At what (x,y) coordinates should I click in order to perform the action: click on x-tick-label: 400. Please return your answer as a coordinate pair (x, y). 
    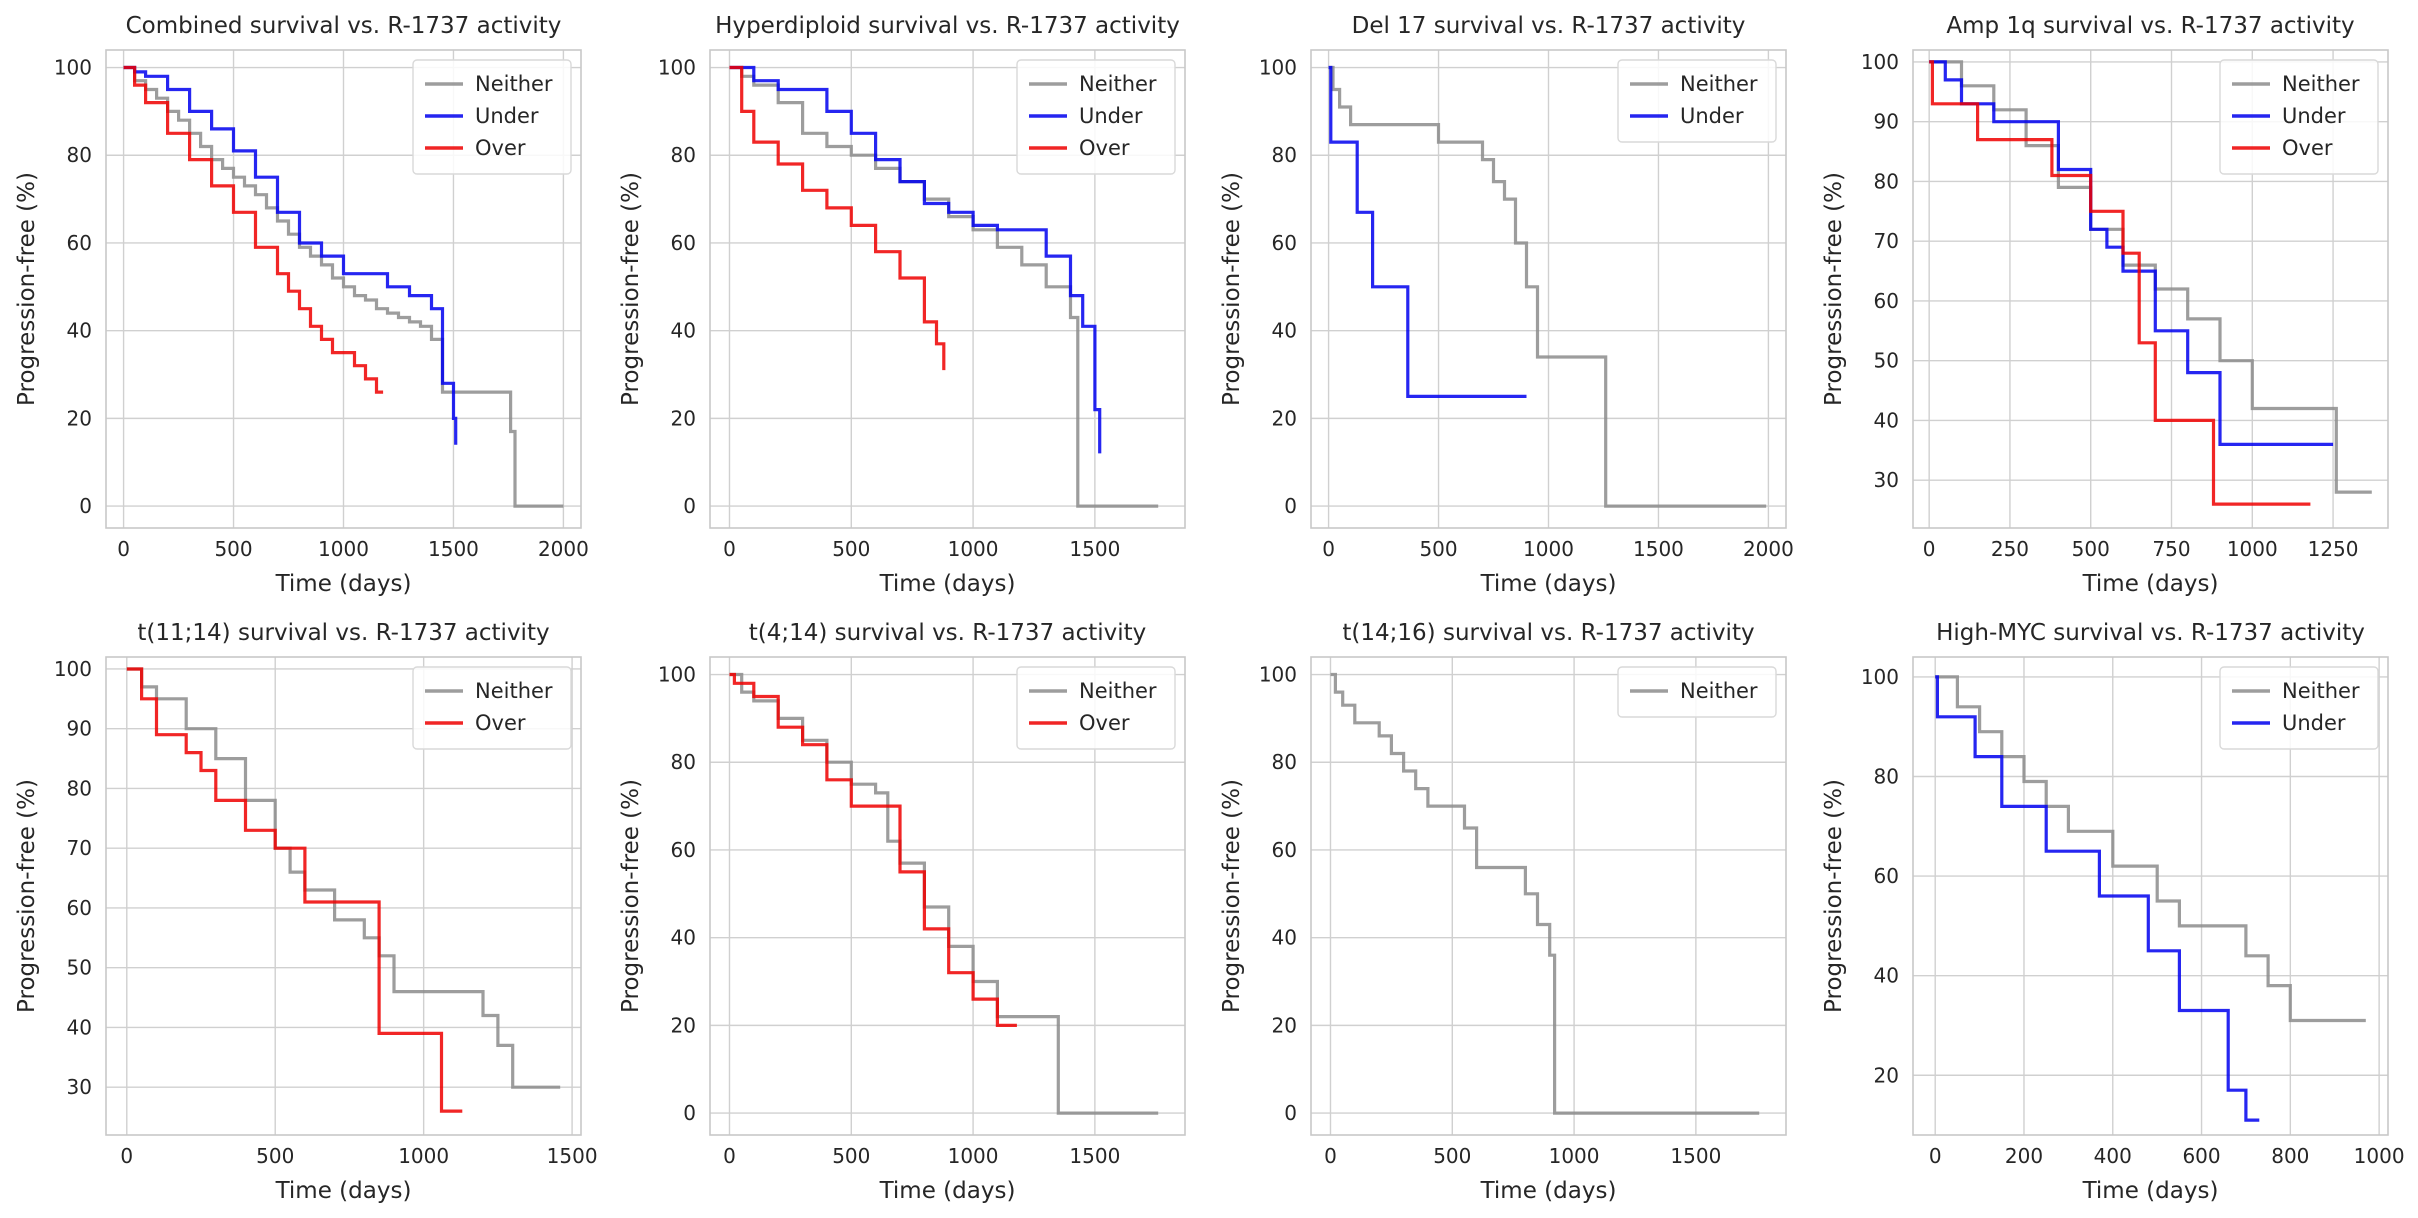
    Looking at the image, I should click on (2113, 1156).